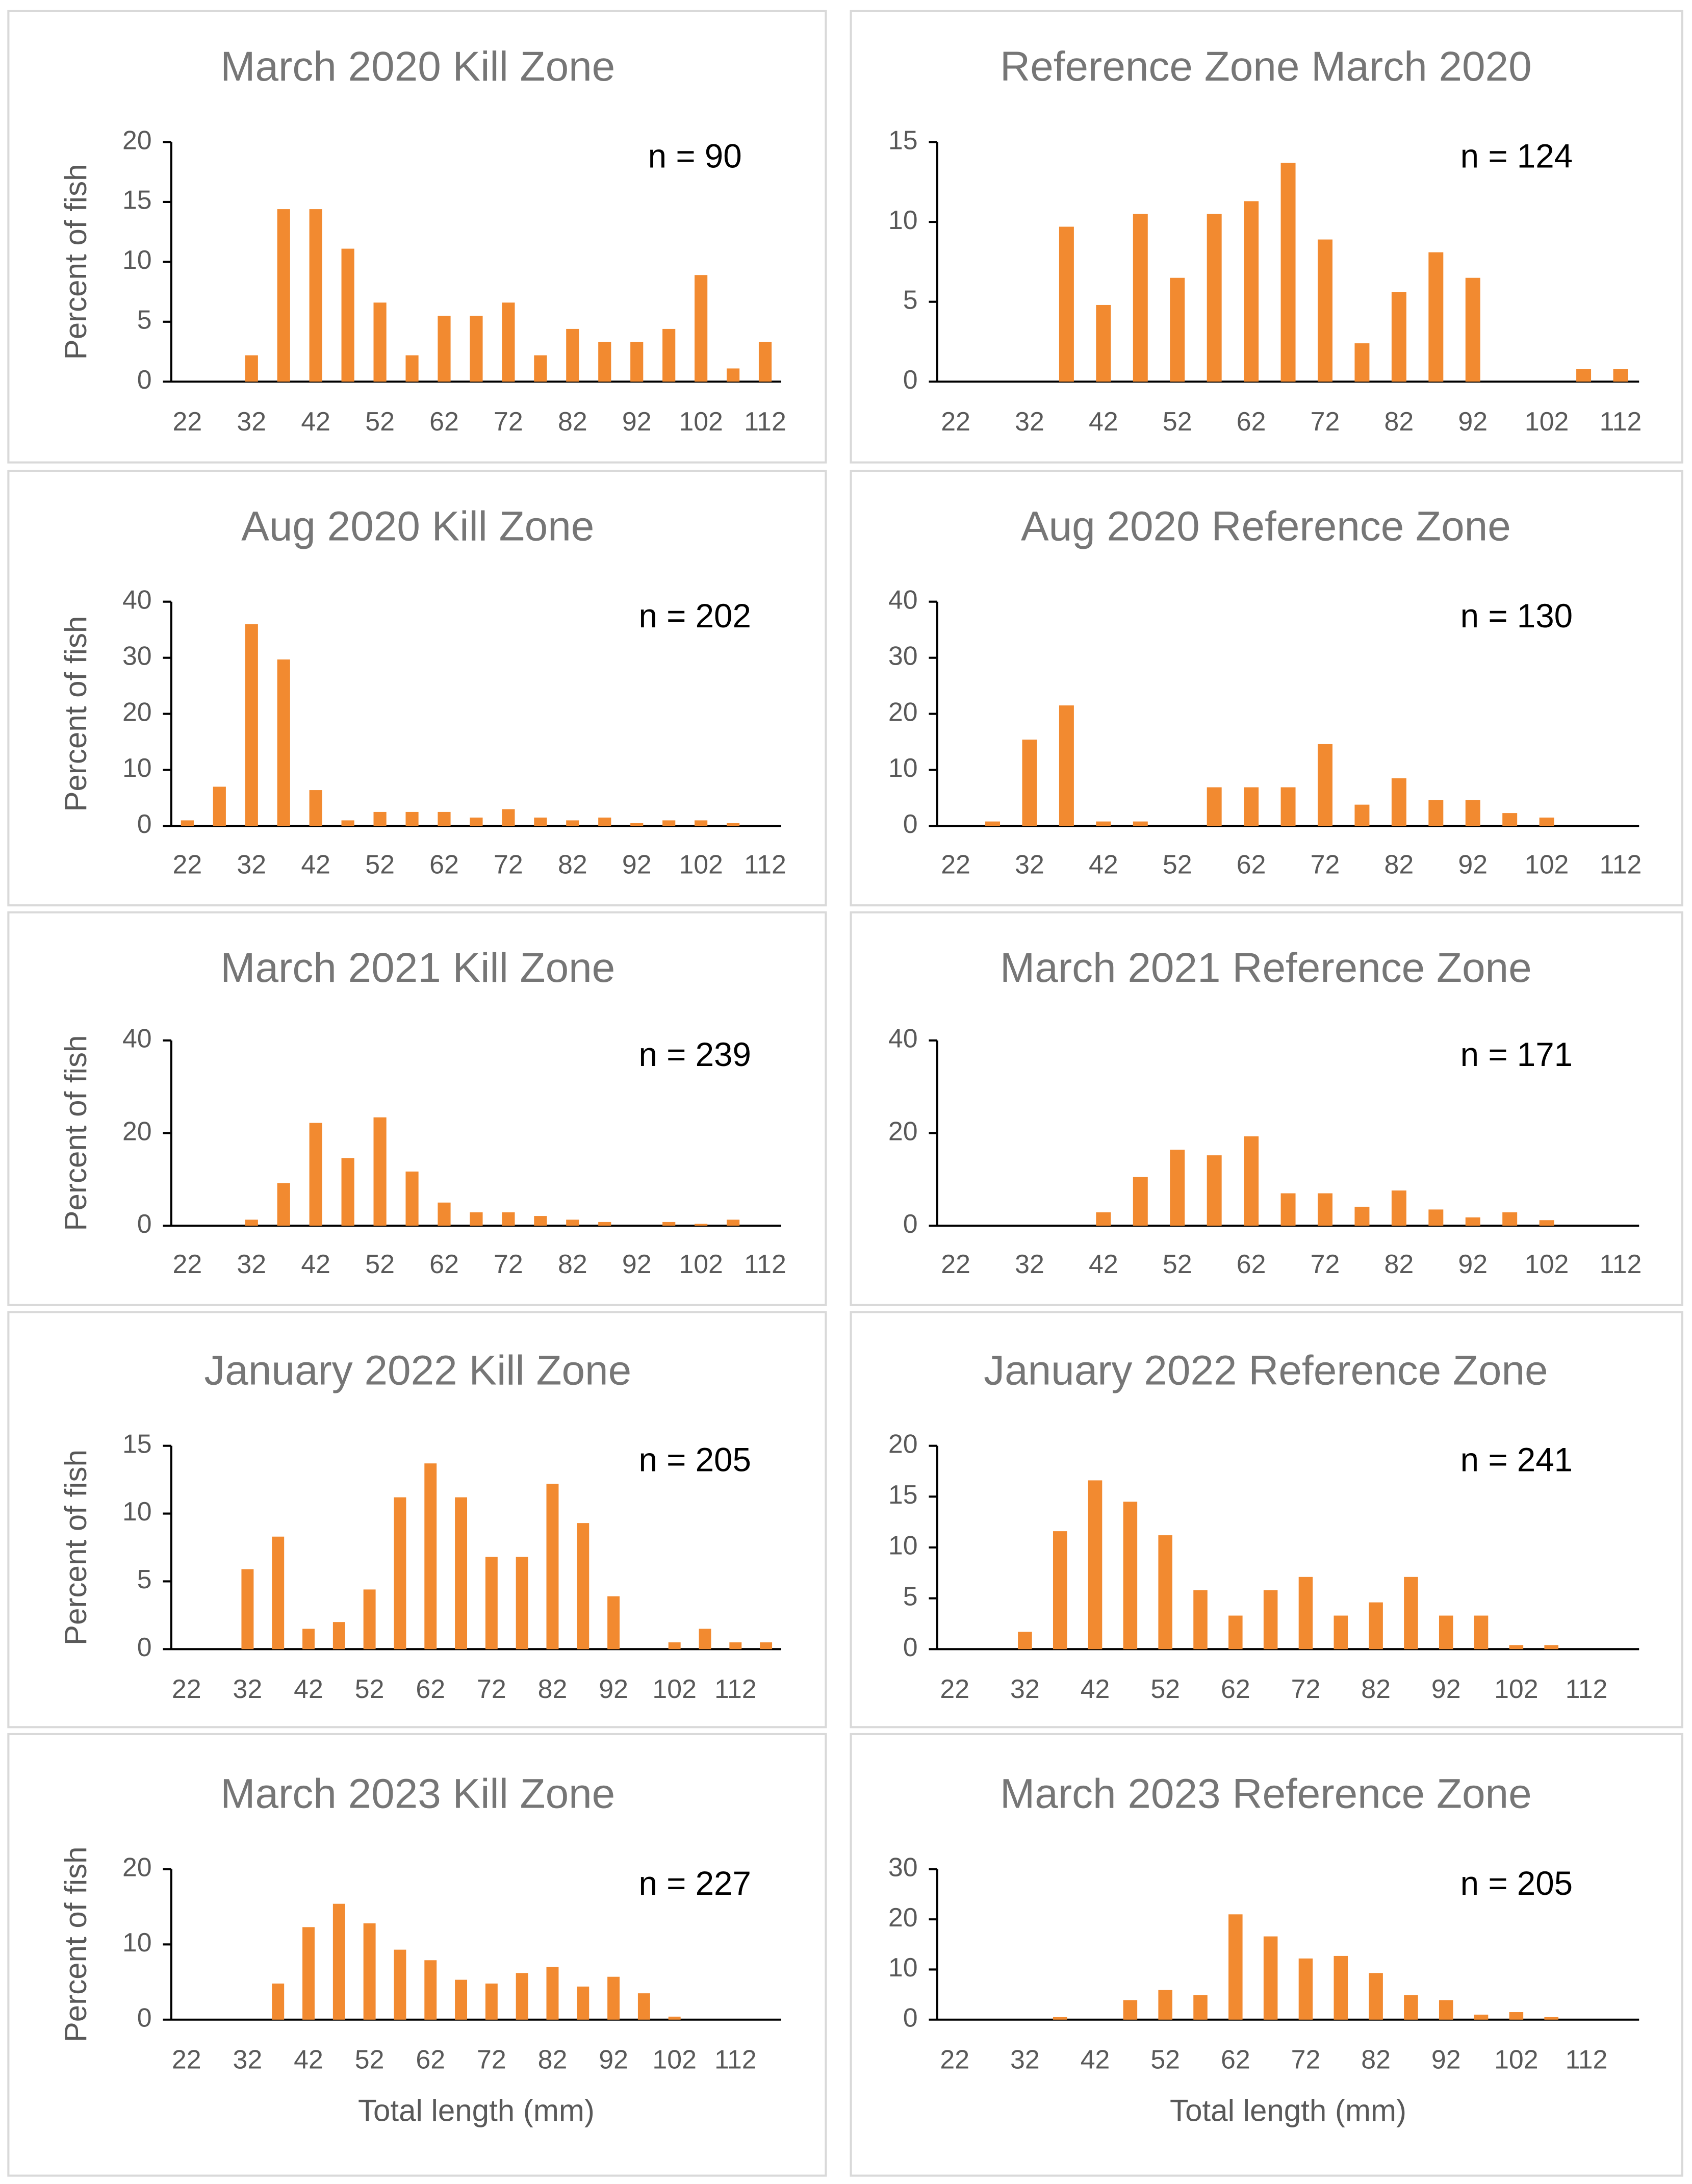 This screenshot has height=2184, width=1692. Describe the element at coordinates (144, 1579) in the screenshot. I see `y-tick-label: 5` at that location.